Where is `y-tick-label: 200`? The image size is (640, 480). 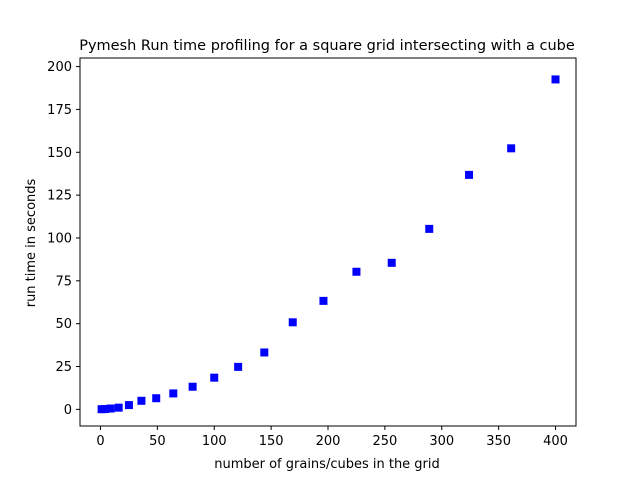
y-tick-label: 200 is located at coordinates (59, 67).